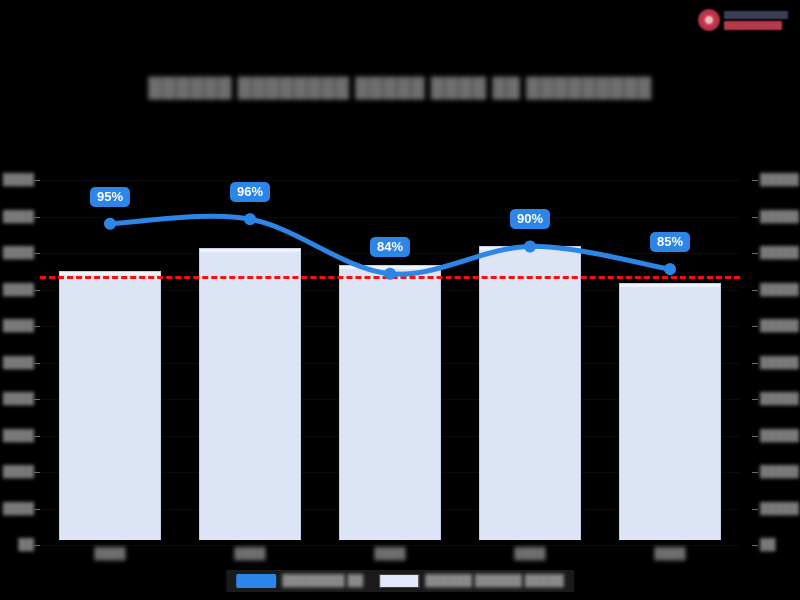 Image resolution: width=800 pixels, height=600 pixels. I want to click on legend-line-swatch, so click(256, 581).